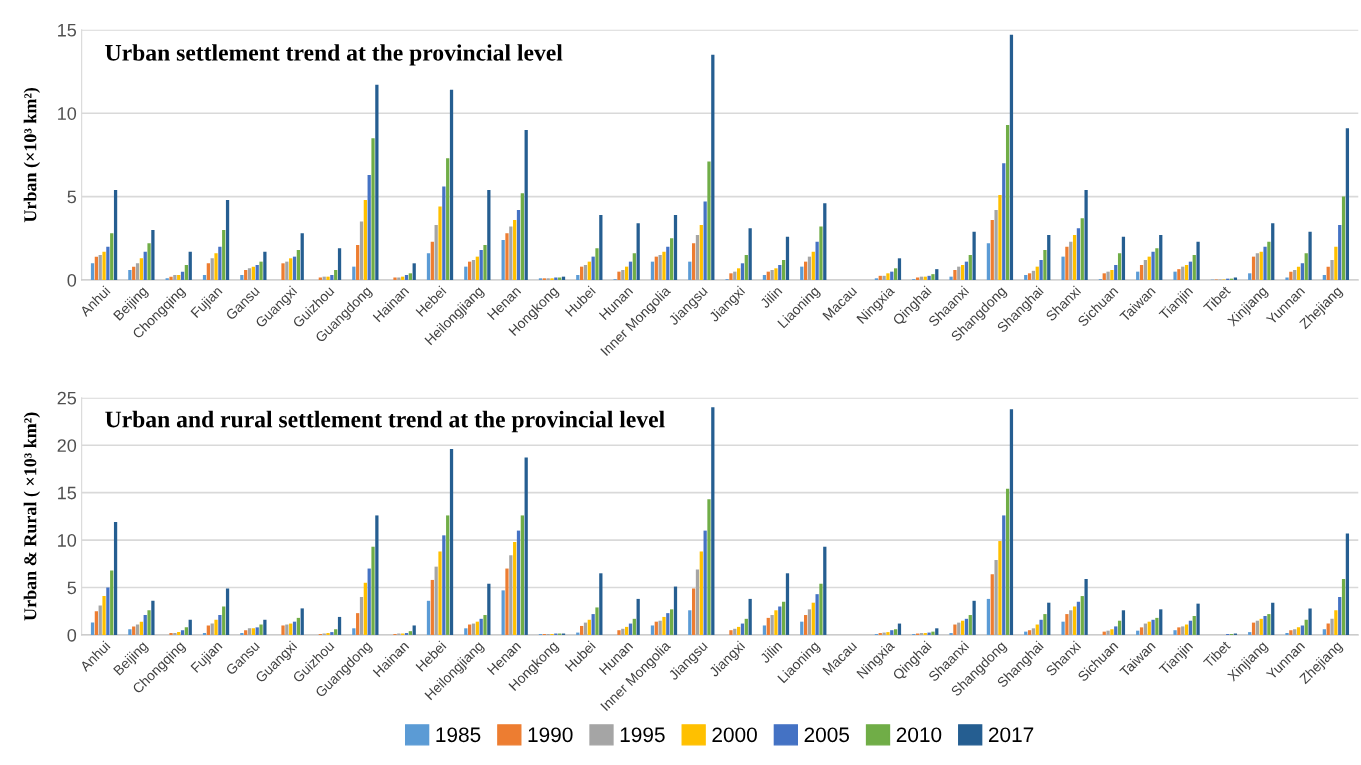 The height and width of the screenshot is (765, 1361). I want to click on legend-label: 2017, so click(1011, 735).